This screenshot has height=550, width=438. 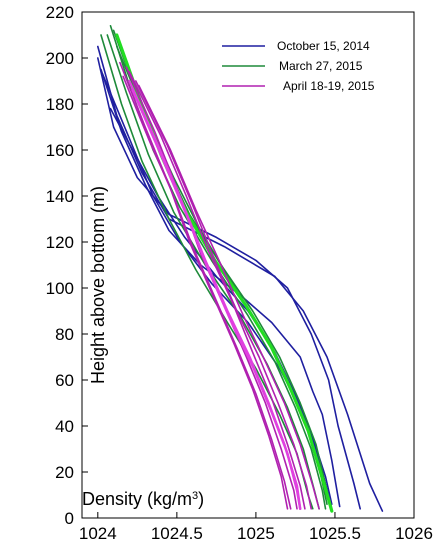 I want to click on x-tick-label: 1025.5, so click(x=335, y=533).